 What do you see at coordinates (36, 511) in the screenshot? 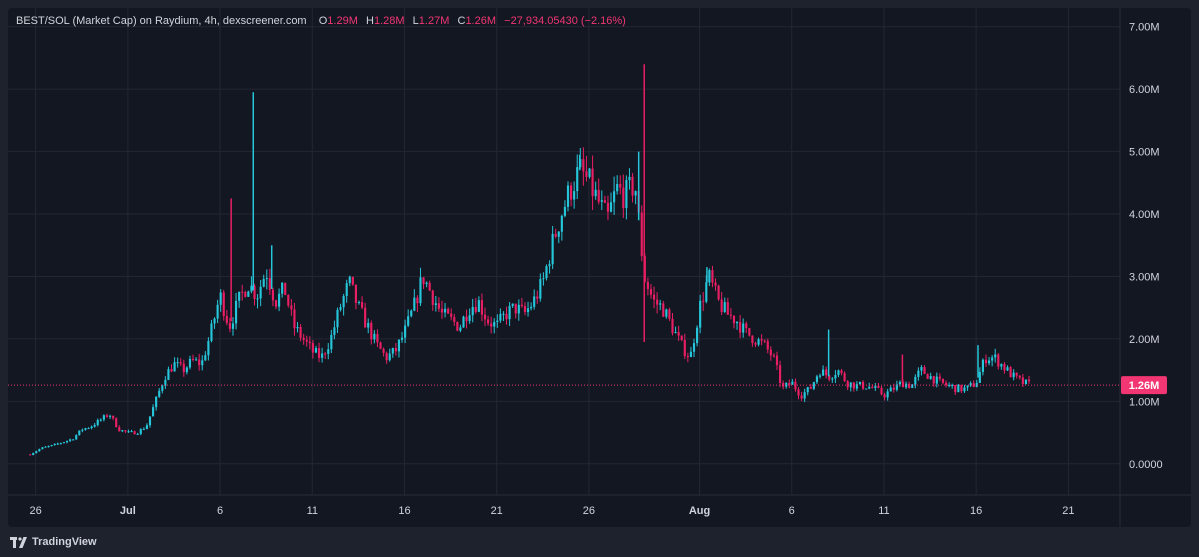
I see `x-tick-label: 26` at bounding box center [36, 511].